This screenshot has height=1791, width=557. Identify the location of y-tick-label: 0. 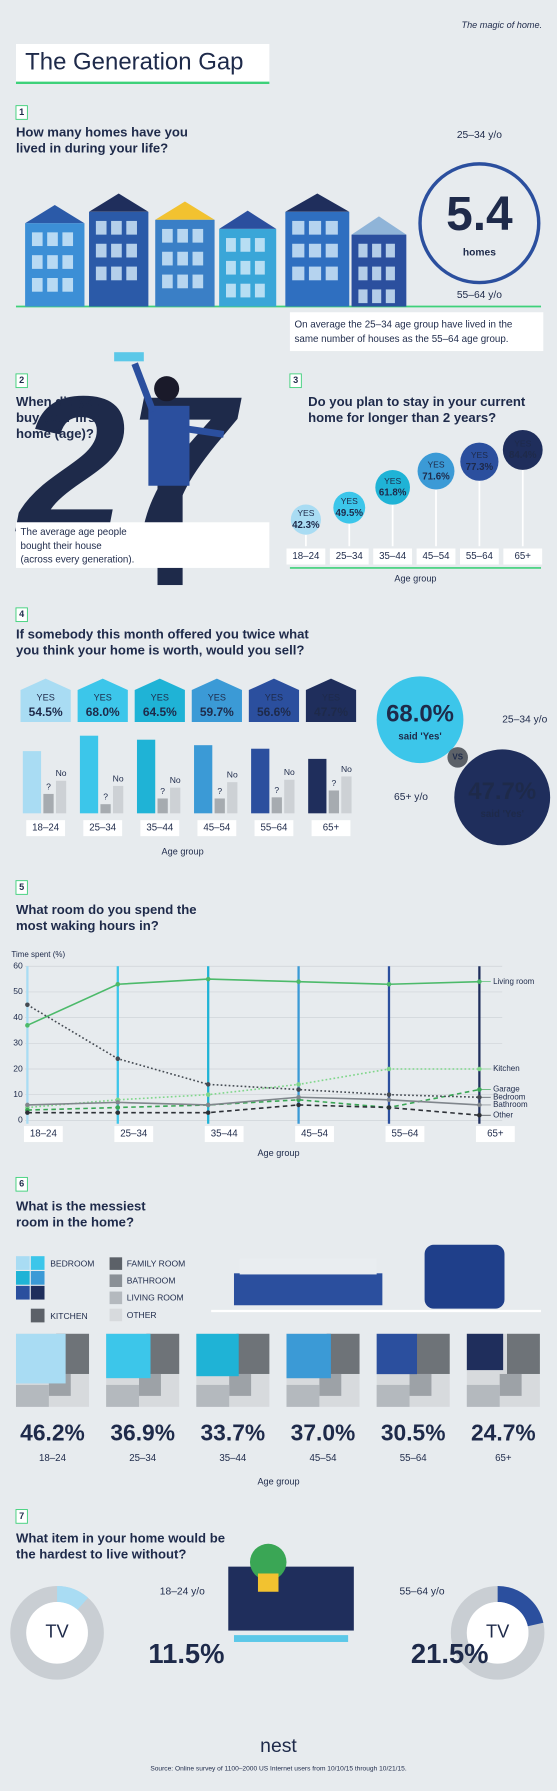
(20, 1120).